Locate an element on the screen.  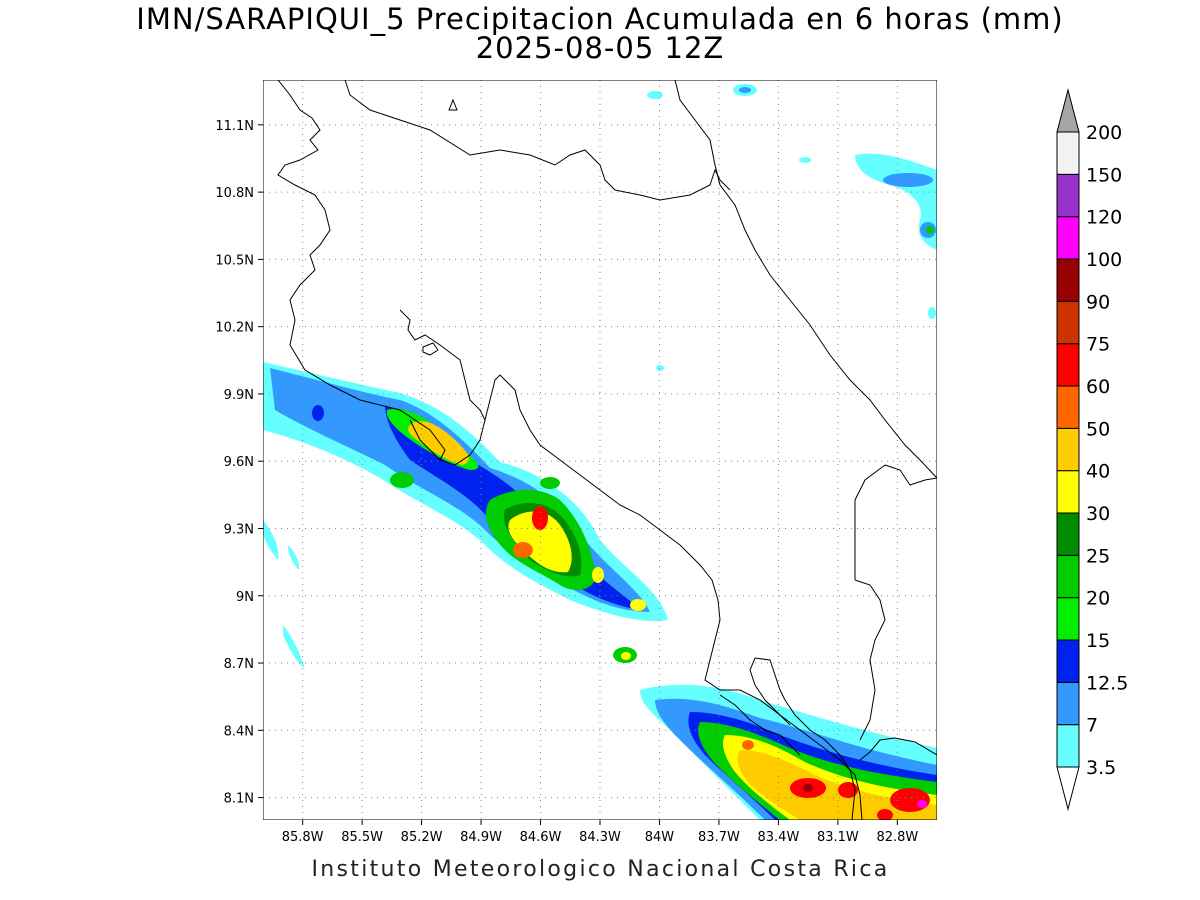
lat-tick-label: 9.6N is located at coordinates (239, 462).